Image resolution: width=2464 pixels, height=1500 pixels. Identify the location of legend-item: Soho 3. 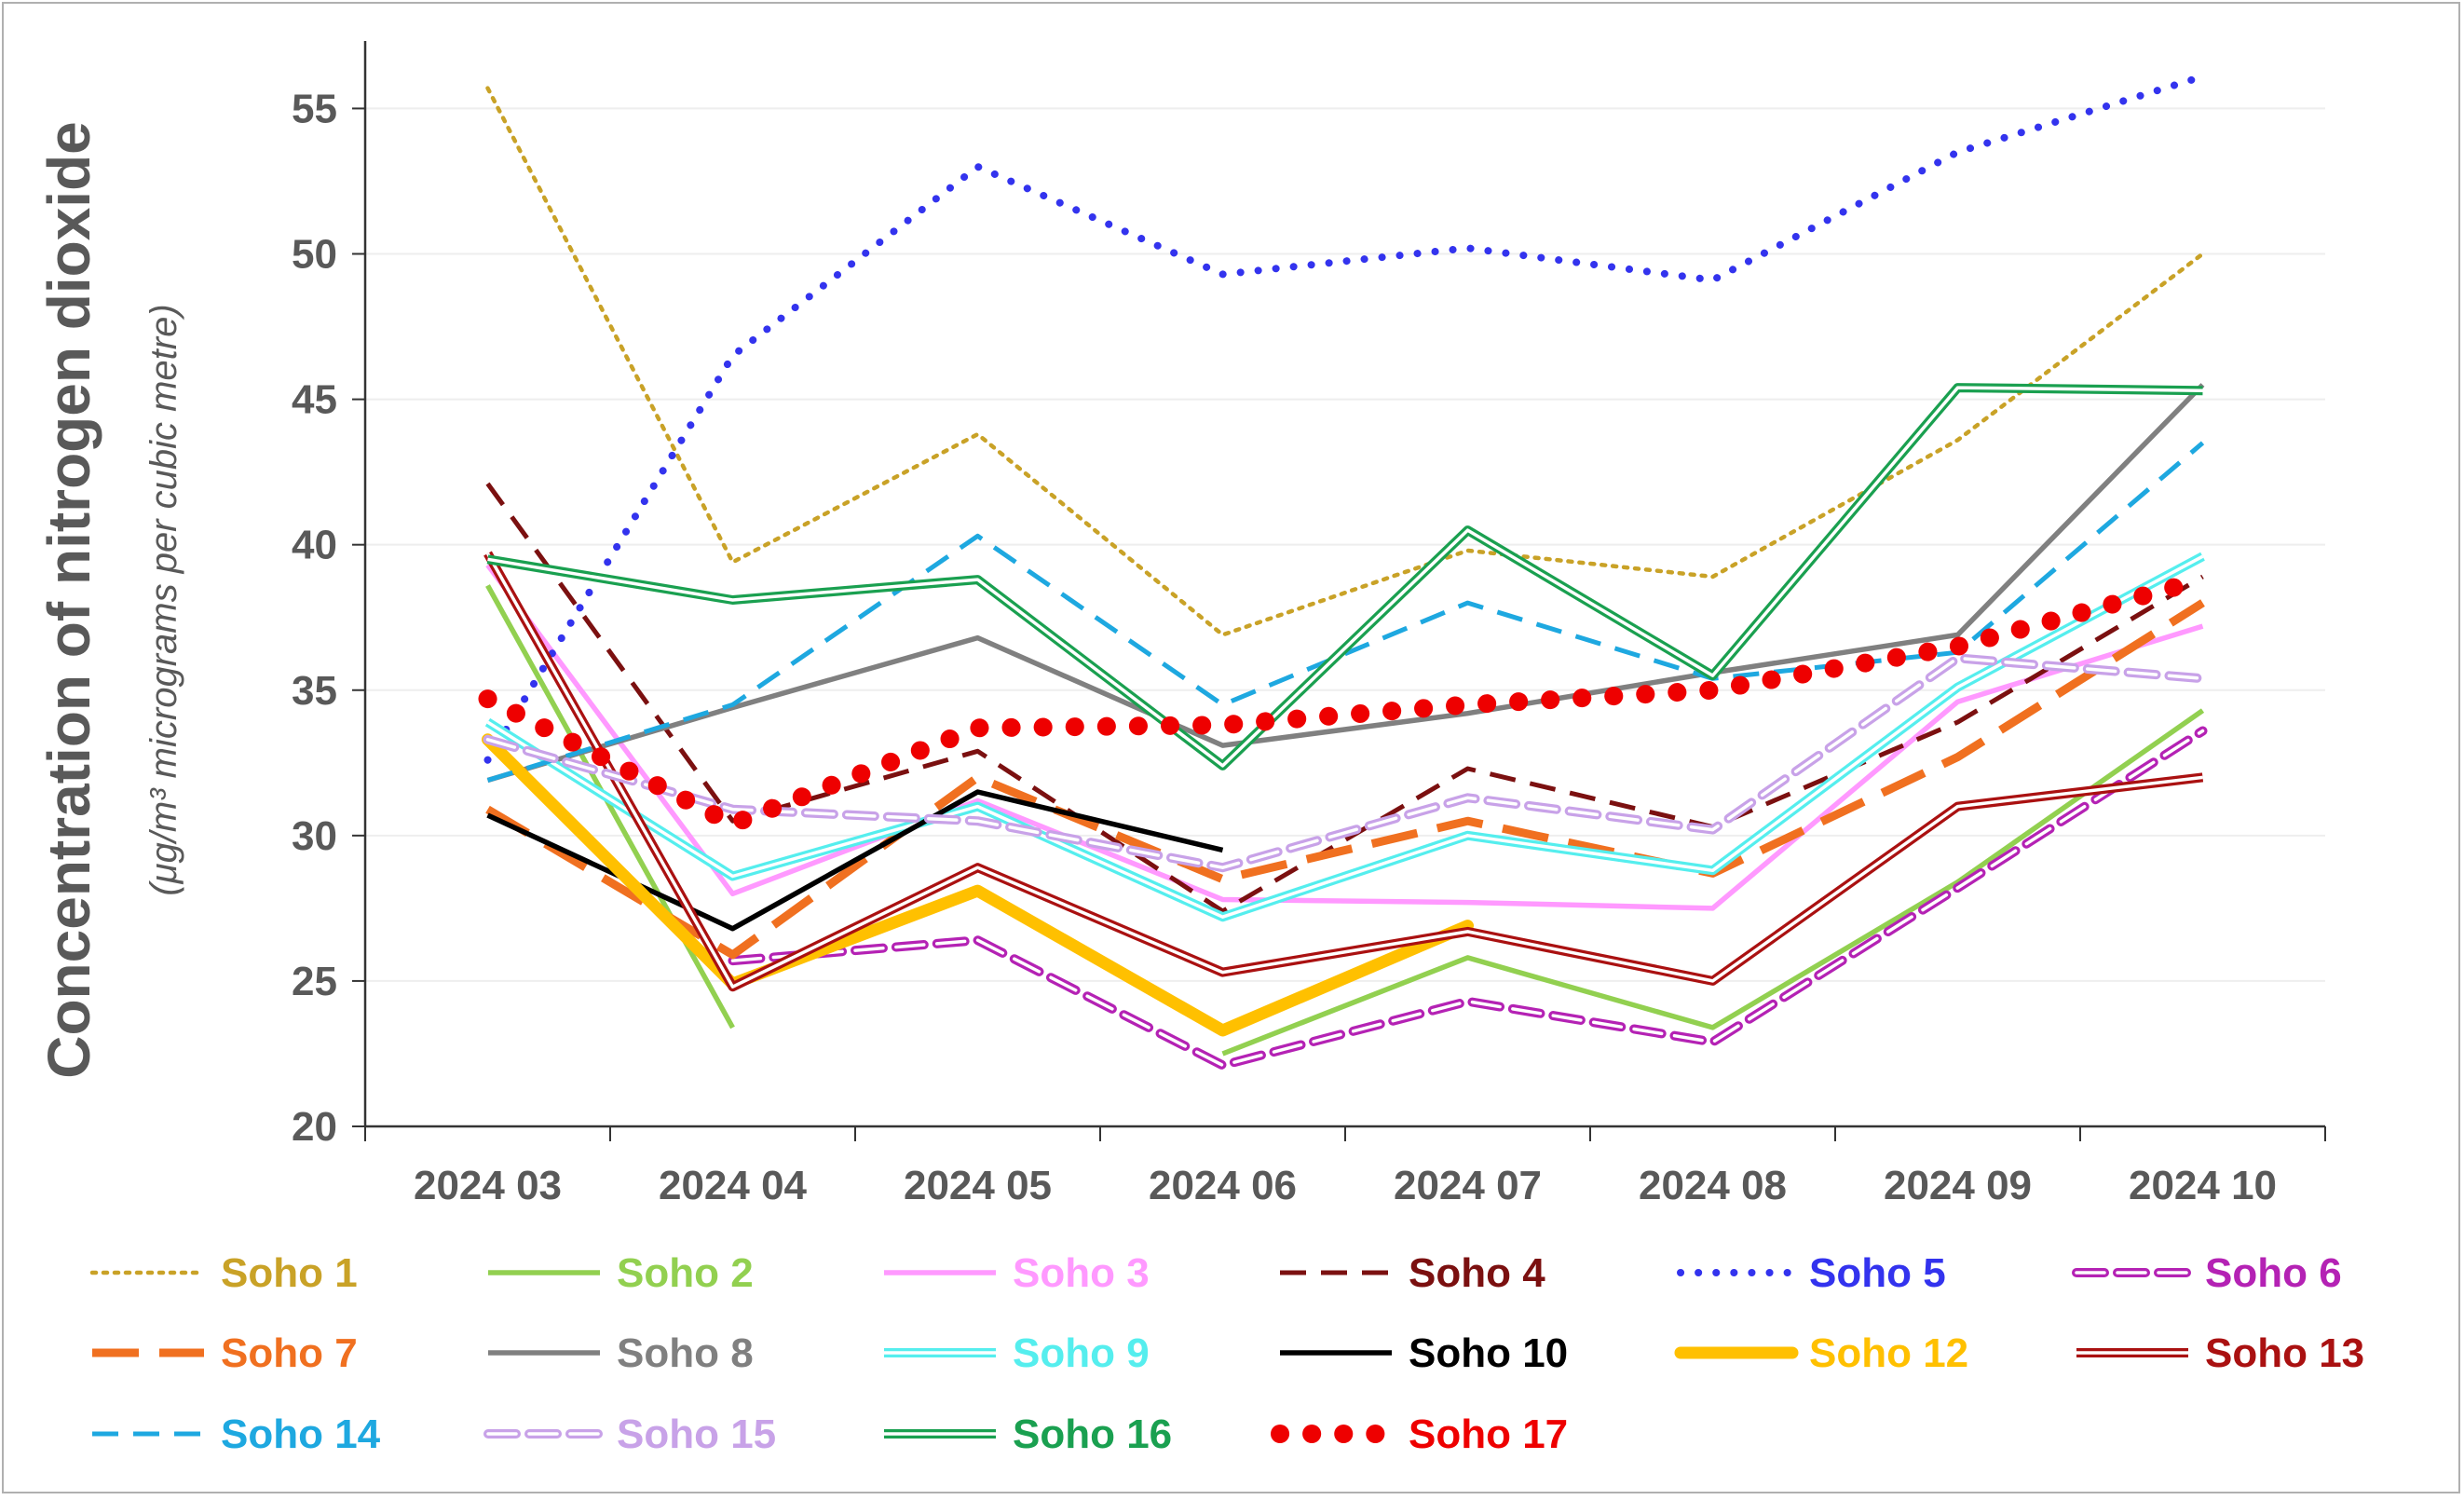
(1017, 1273).